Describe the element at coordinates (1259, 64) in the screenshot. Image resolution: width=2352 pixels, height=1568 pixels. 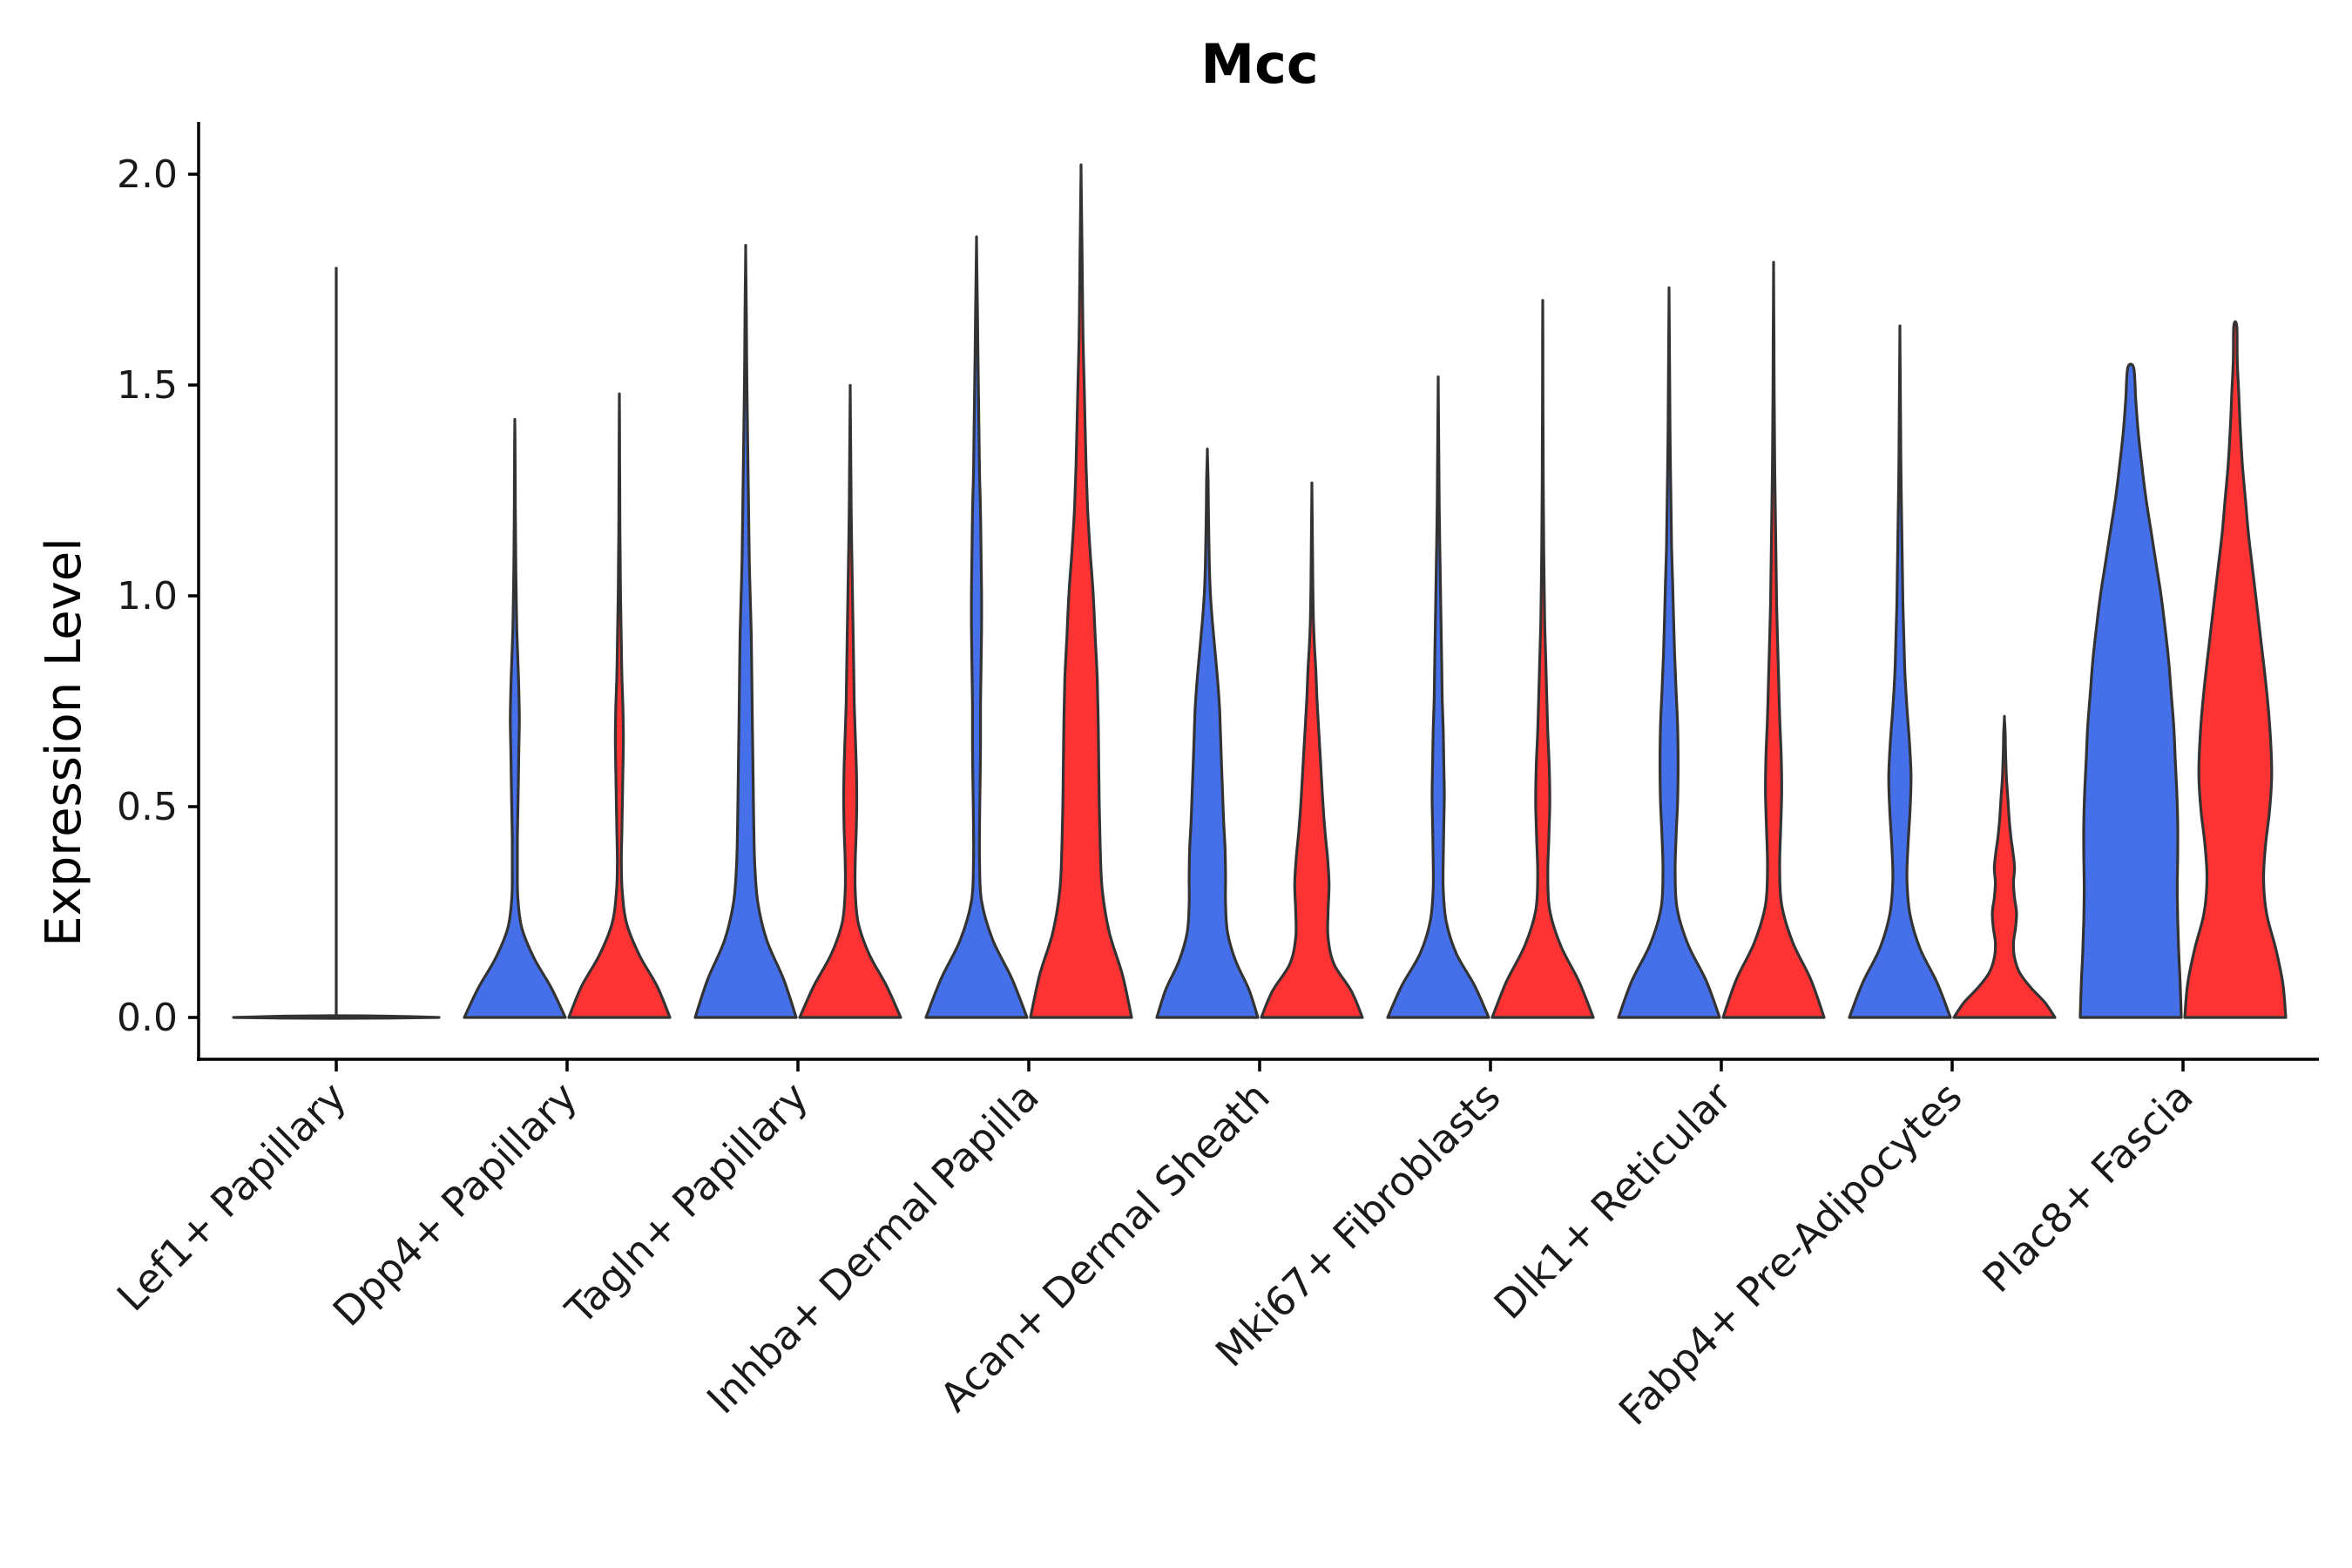
I see `chart-title: Mcc` at that location.